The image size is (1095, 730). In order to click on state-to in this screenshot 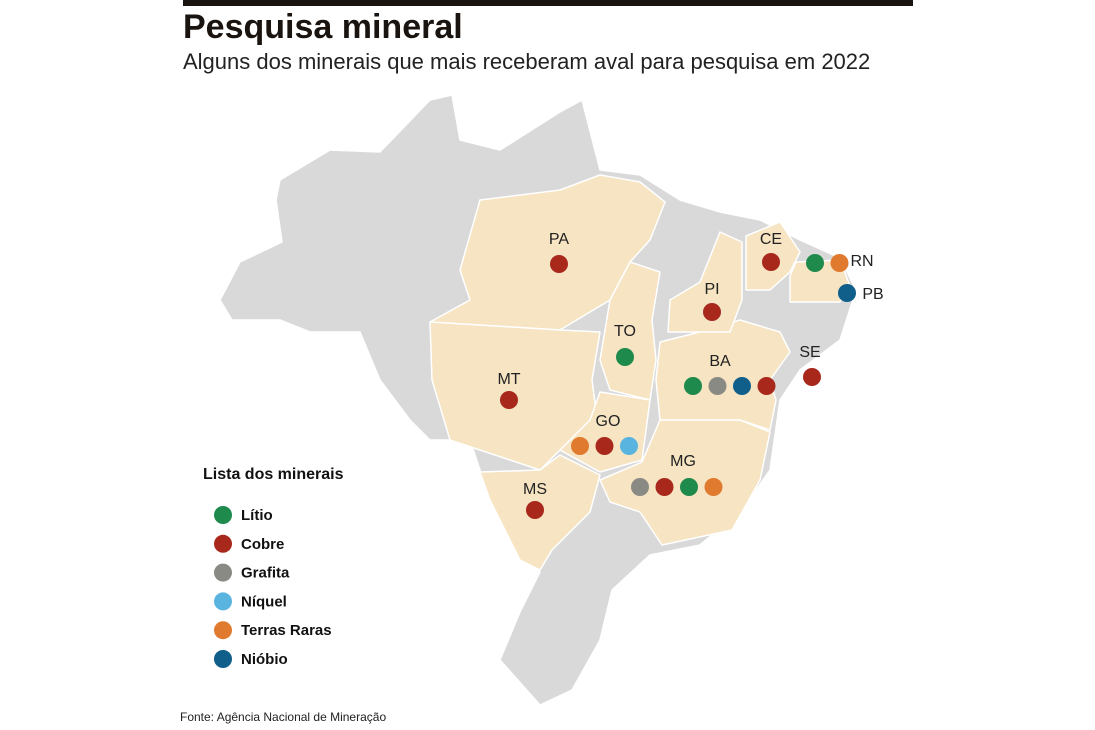, I will do `click(630, 331)`.